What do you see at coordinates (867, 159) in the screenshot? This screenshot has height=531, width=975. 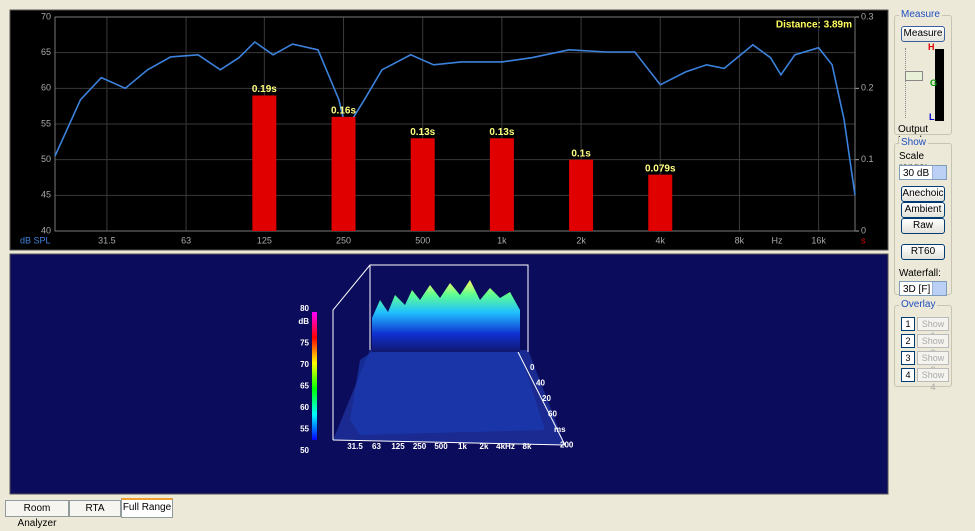 I see `y2-tick-label: 0.1` at bounding box center [867, 159].